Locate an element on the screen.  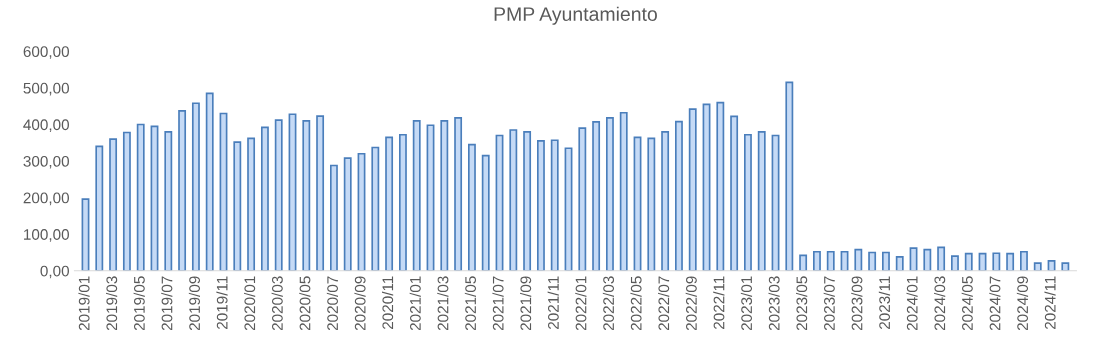
x-tick-label: 2021/05 is located at coordinates (470, 303).